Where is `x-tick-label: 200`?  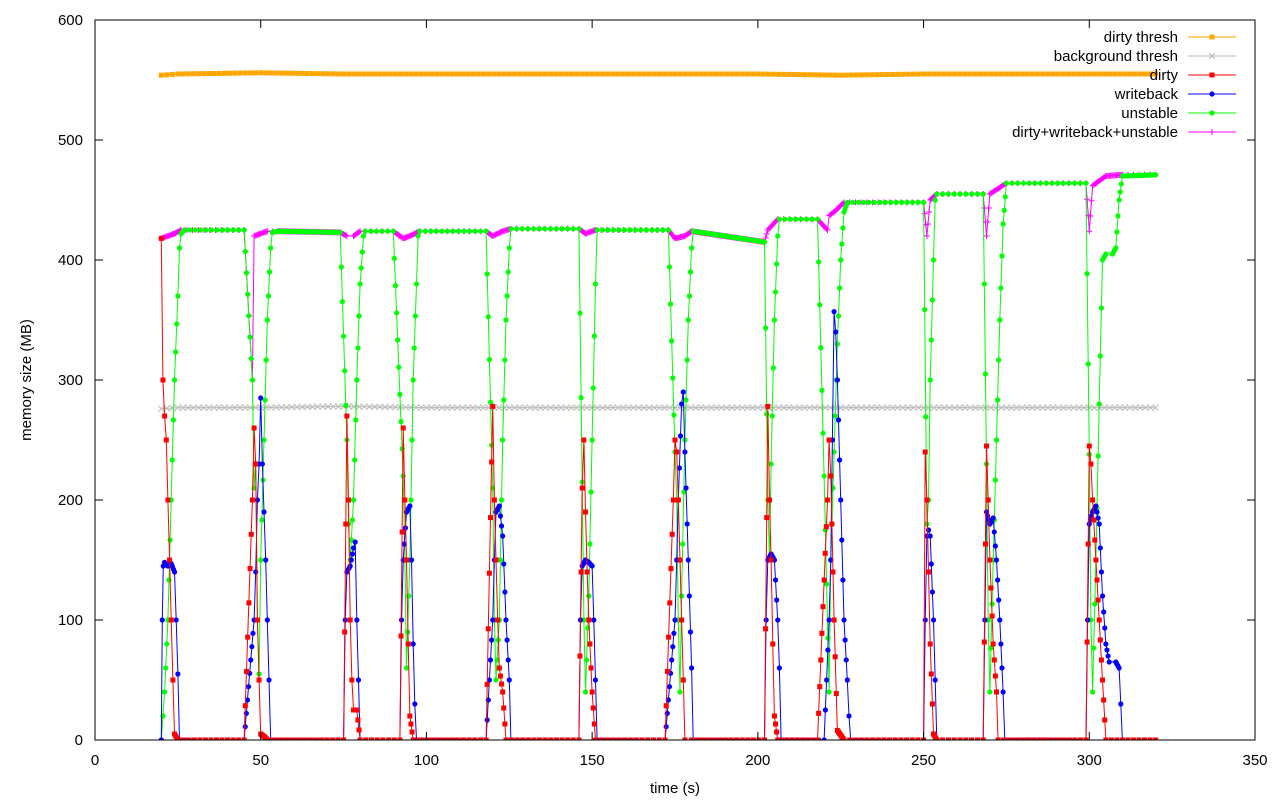 x-tick-label: 200 is located at coordinates (757, 760).